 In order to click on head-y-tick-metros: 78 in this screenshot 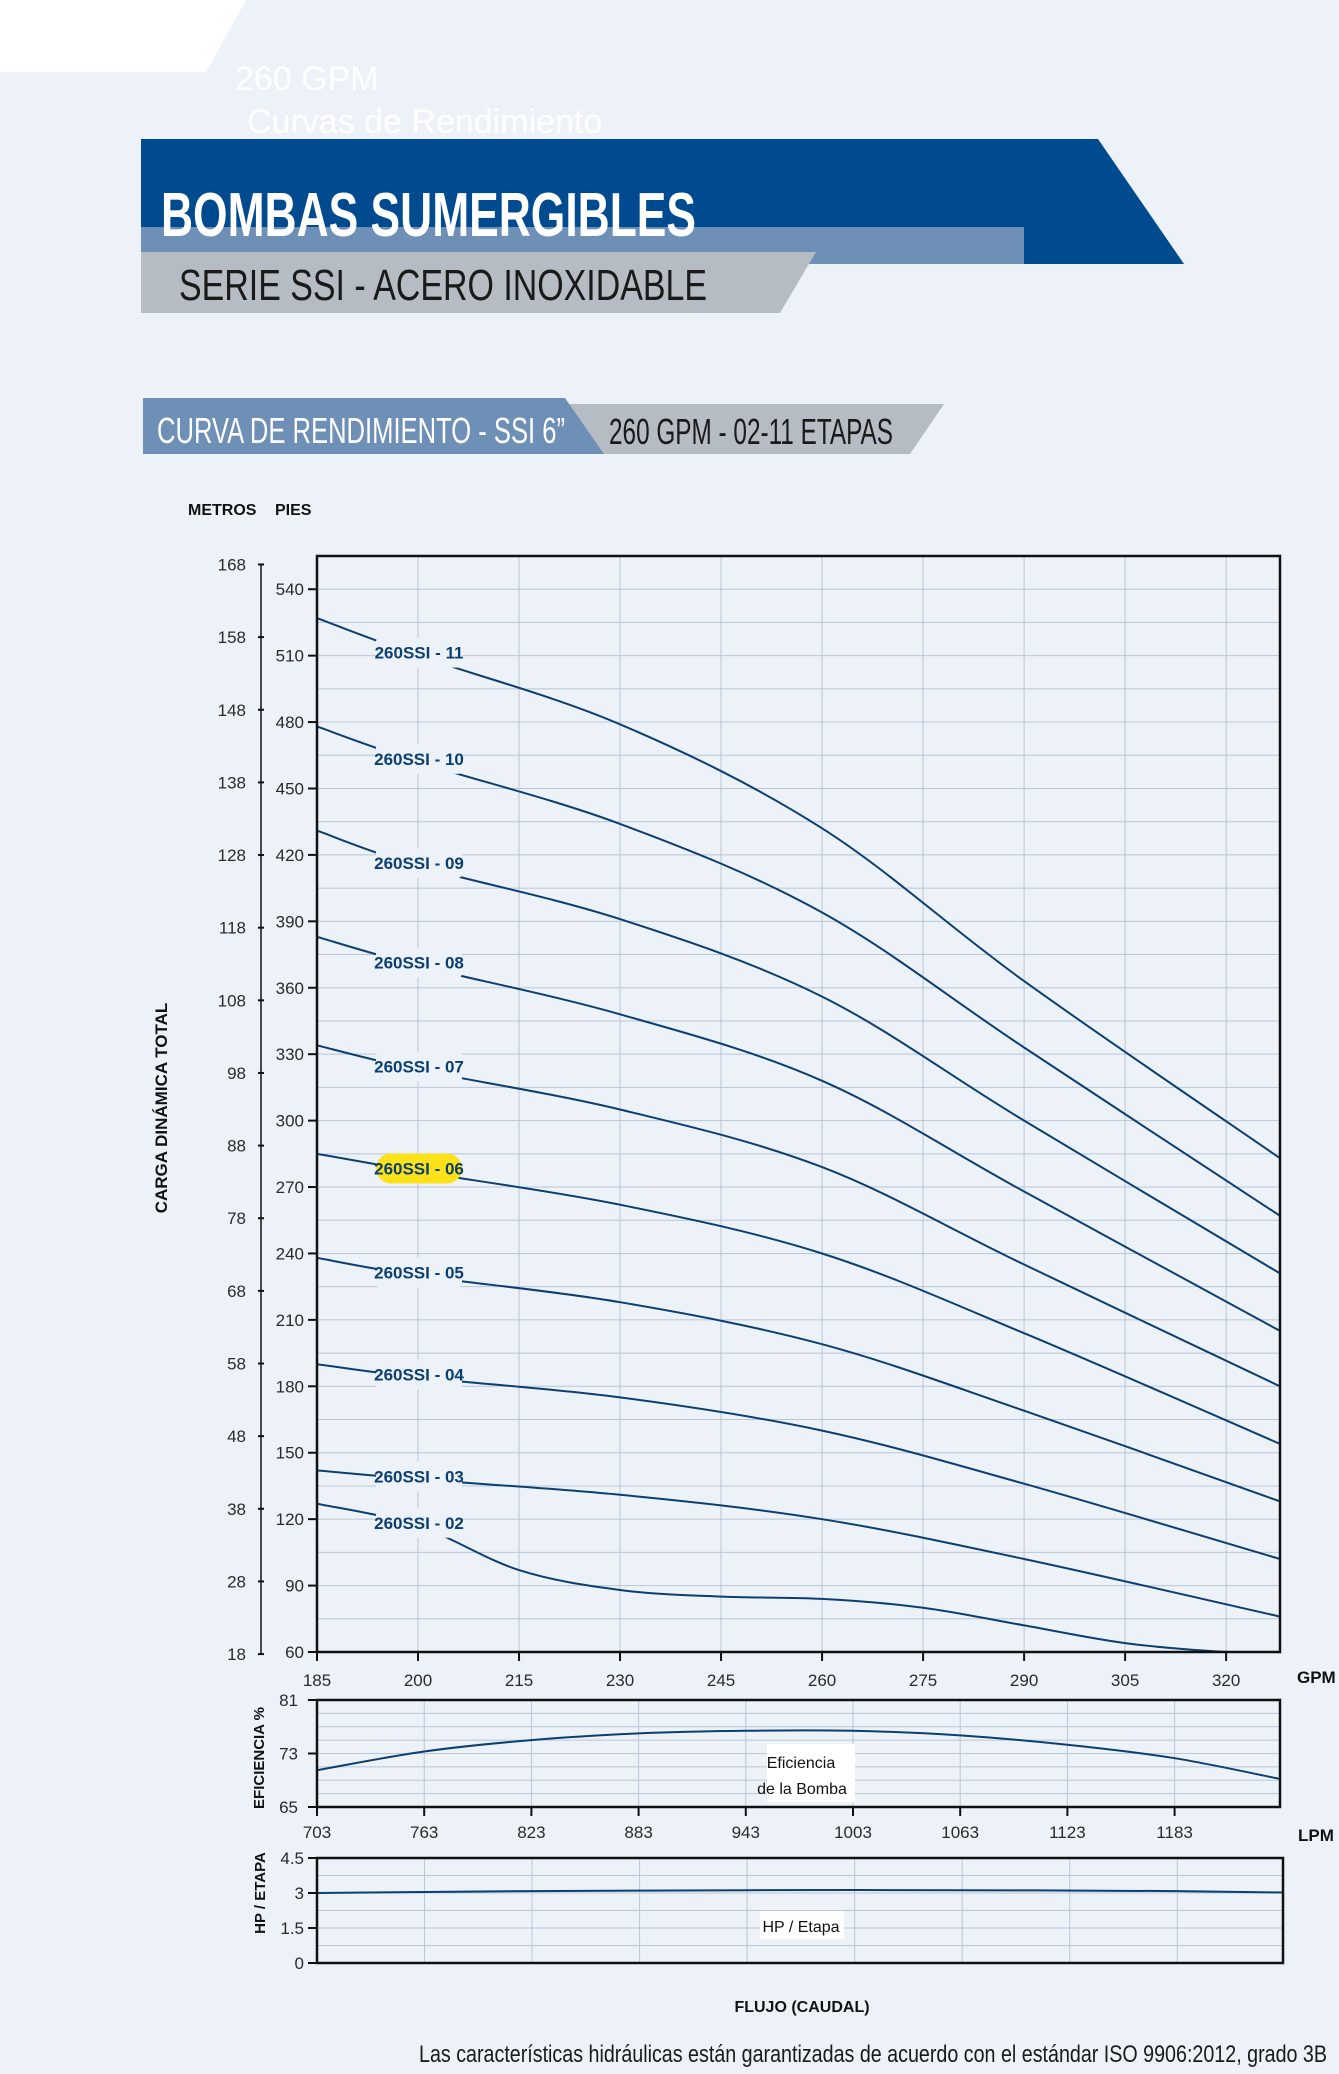, I will do `click(236, 1218)`.